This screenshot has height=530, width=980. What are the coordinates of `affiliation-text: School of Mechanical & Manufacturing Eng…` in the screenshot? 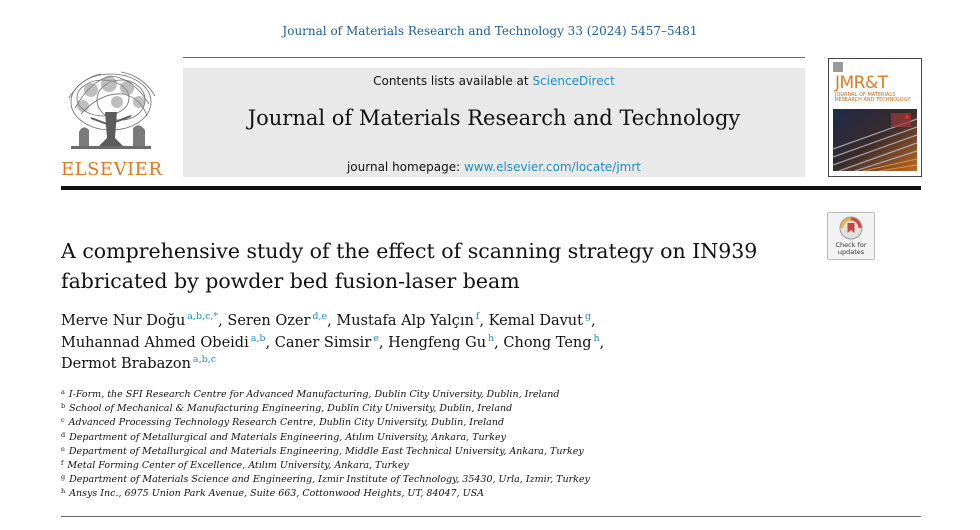 It's located at (291, 409).